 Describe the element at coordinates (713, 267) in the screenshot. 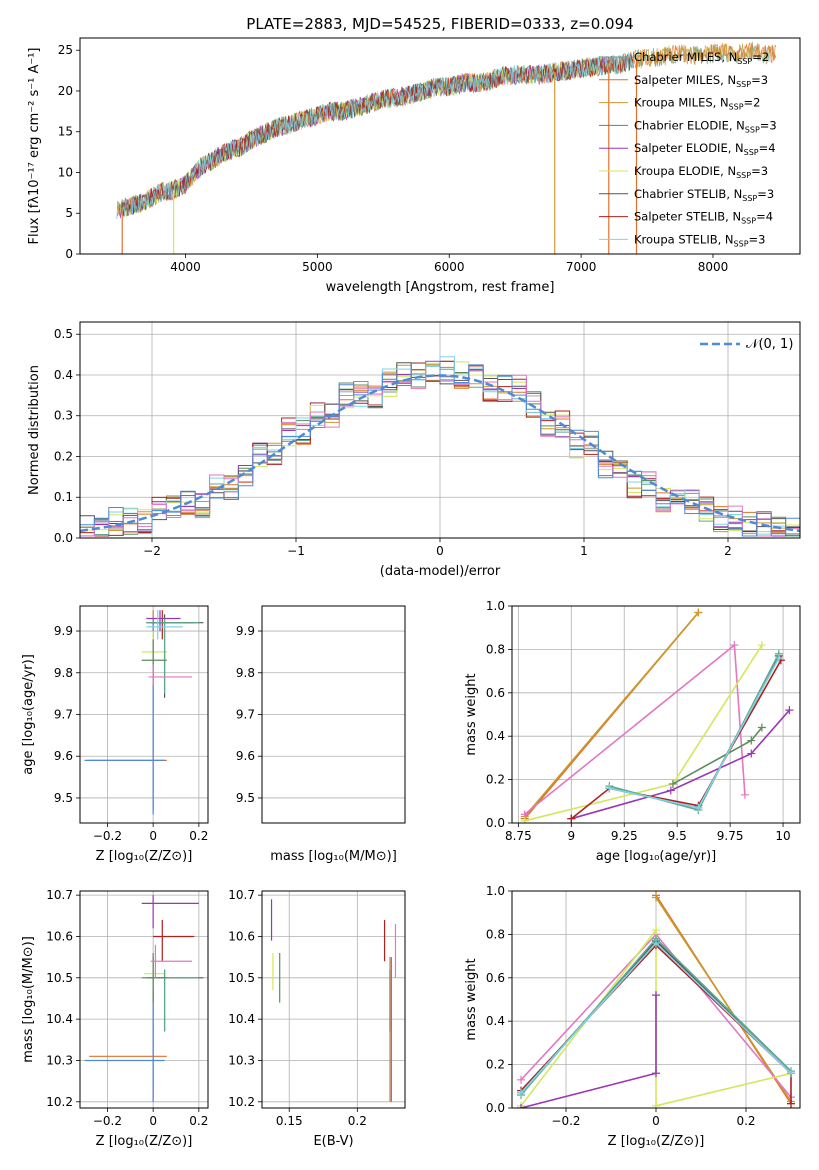

I see `x-tick-label: 8000` at that location.